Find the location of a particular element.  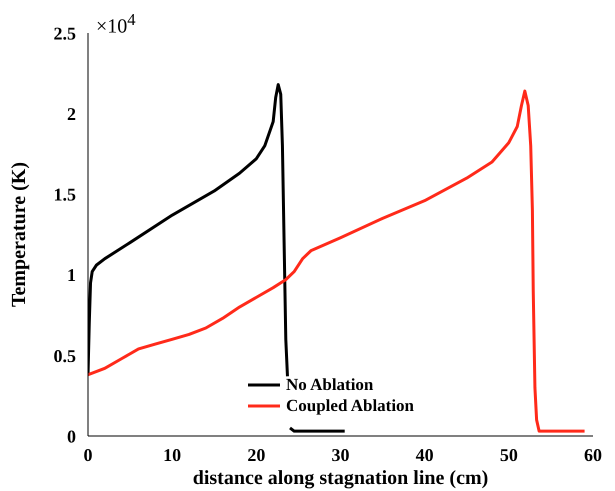

y-tick-label: 1.5 is located at coordinates (65, 194).